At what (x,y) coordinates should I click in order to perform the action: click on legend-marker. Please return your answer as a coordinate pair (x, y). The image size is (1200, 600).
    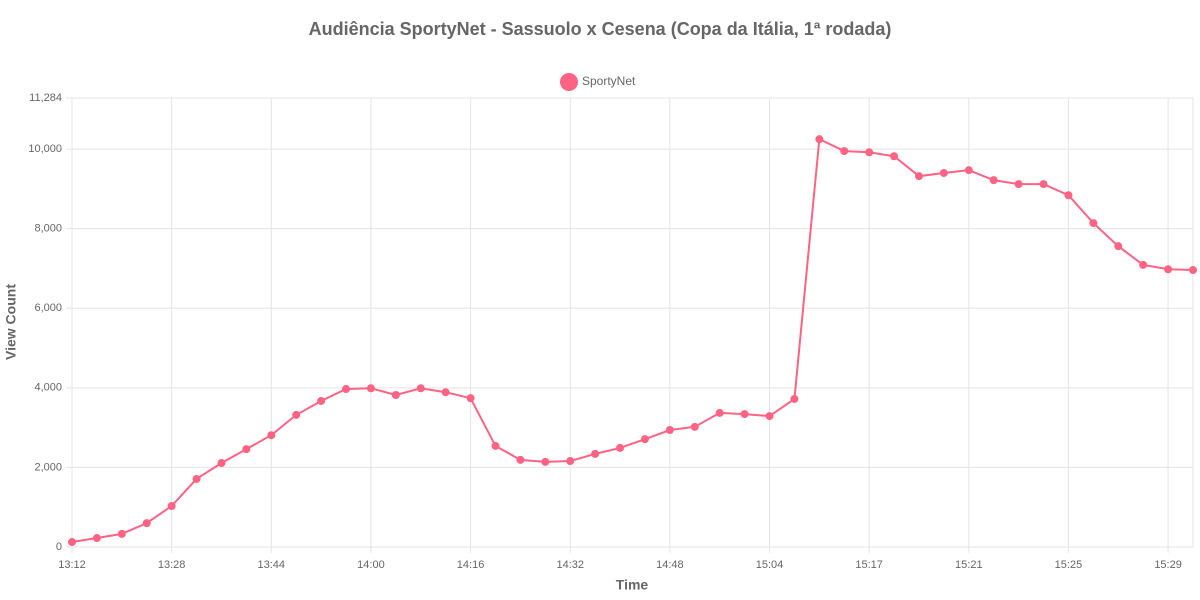
    Looking at the image, I should click on (569, 82).